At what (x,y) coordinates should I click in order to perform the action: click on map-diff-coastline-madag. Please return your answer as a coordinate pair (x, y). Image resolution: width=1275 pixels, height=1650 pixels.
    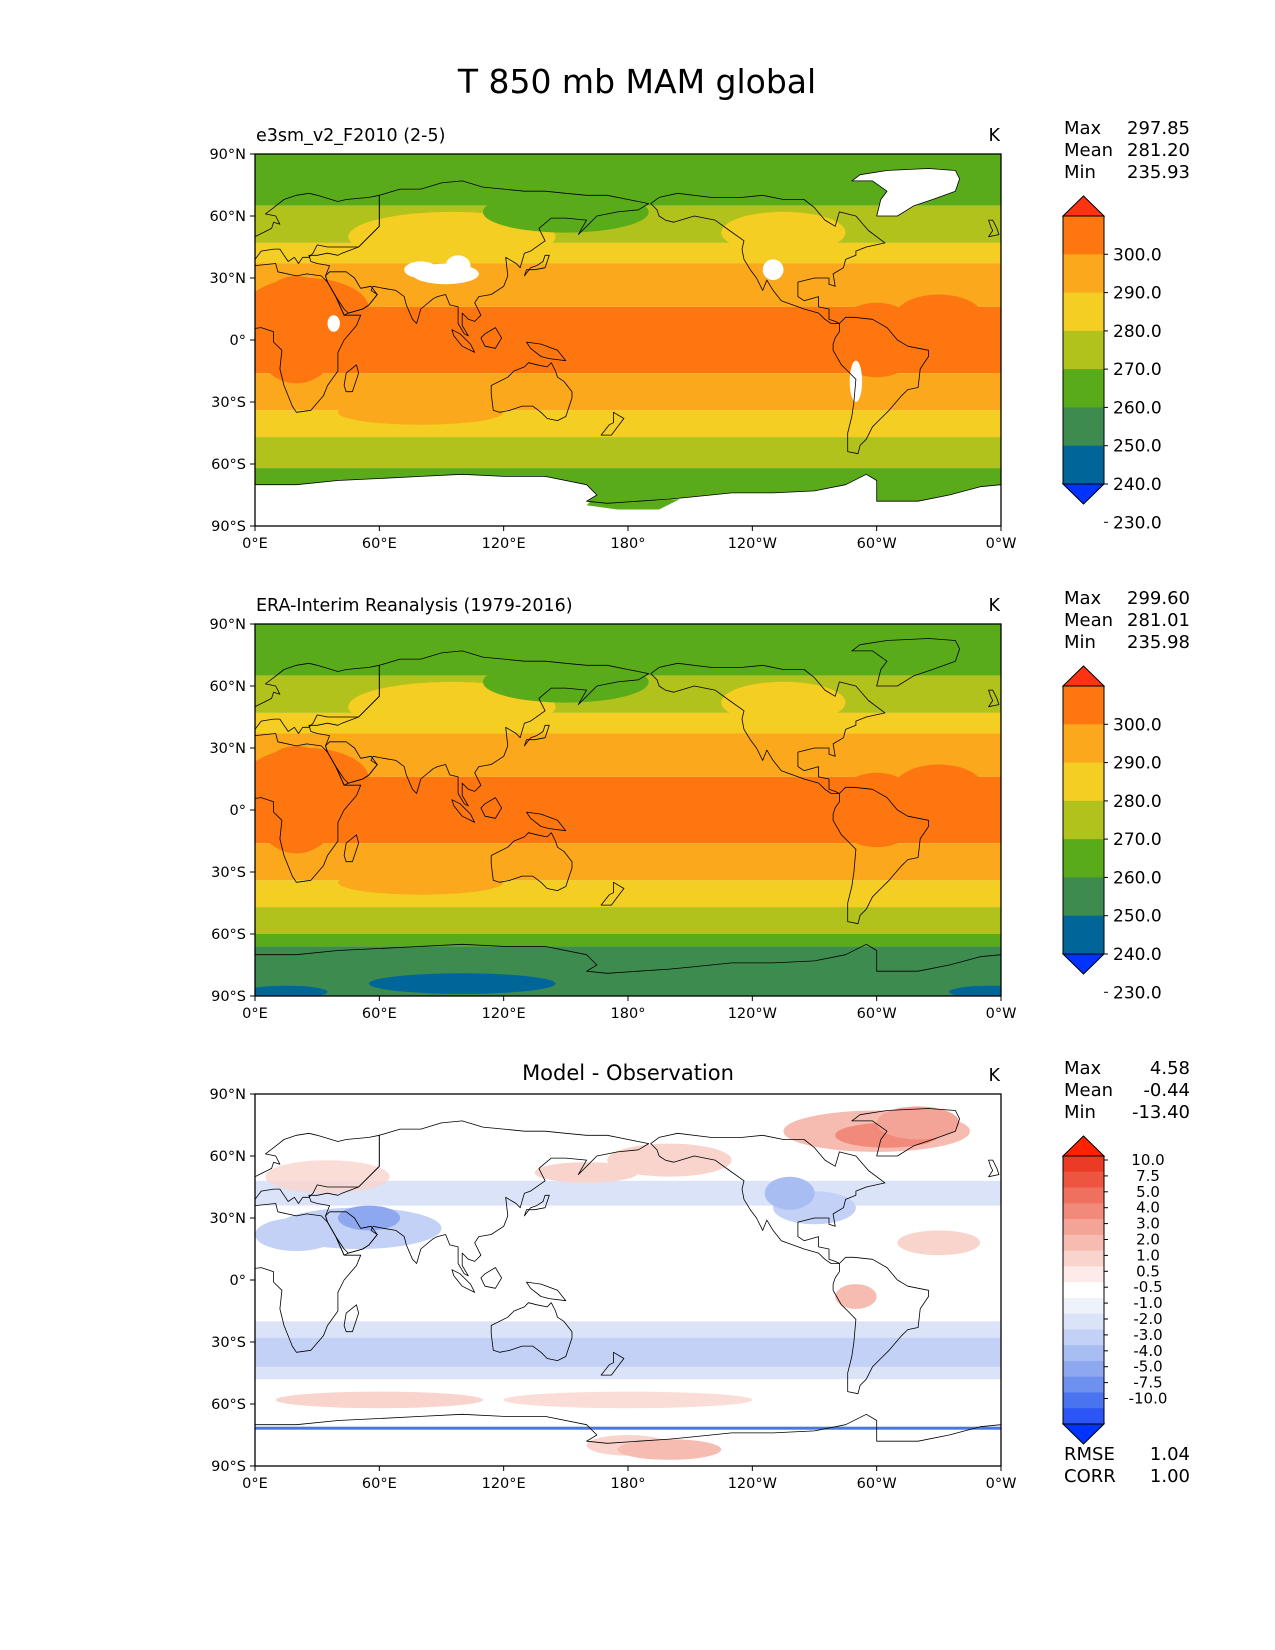
    Looking at the image, I should click on (351, 1318).